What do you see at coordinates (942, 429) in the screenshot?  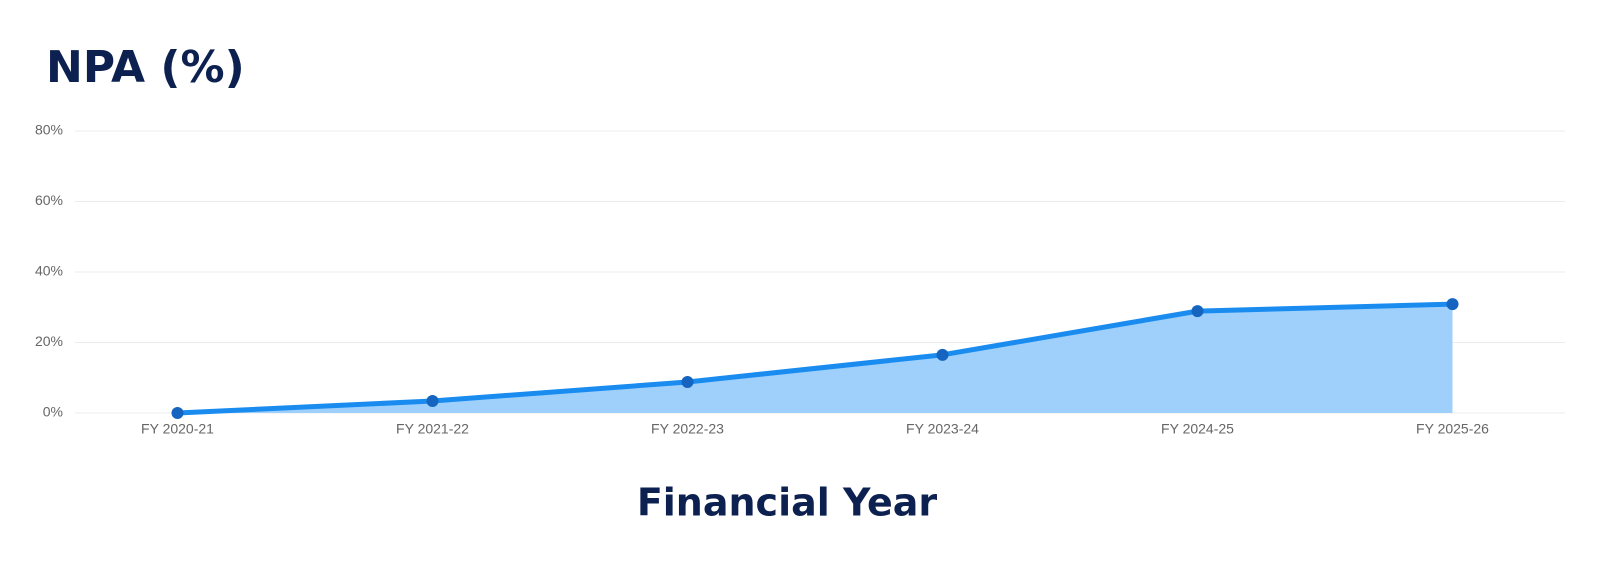 I see `x-tick-label: FY 2023-24` at bounding box center [942, 429].